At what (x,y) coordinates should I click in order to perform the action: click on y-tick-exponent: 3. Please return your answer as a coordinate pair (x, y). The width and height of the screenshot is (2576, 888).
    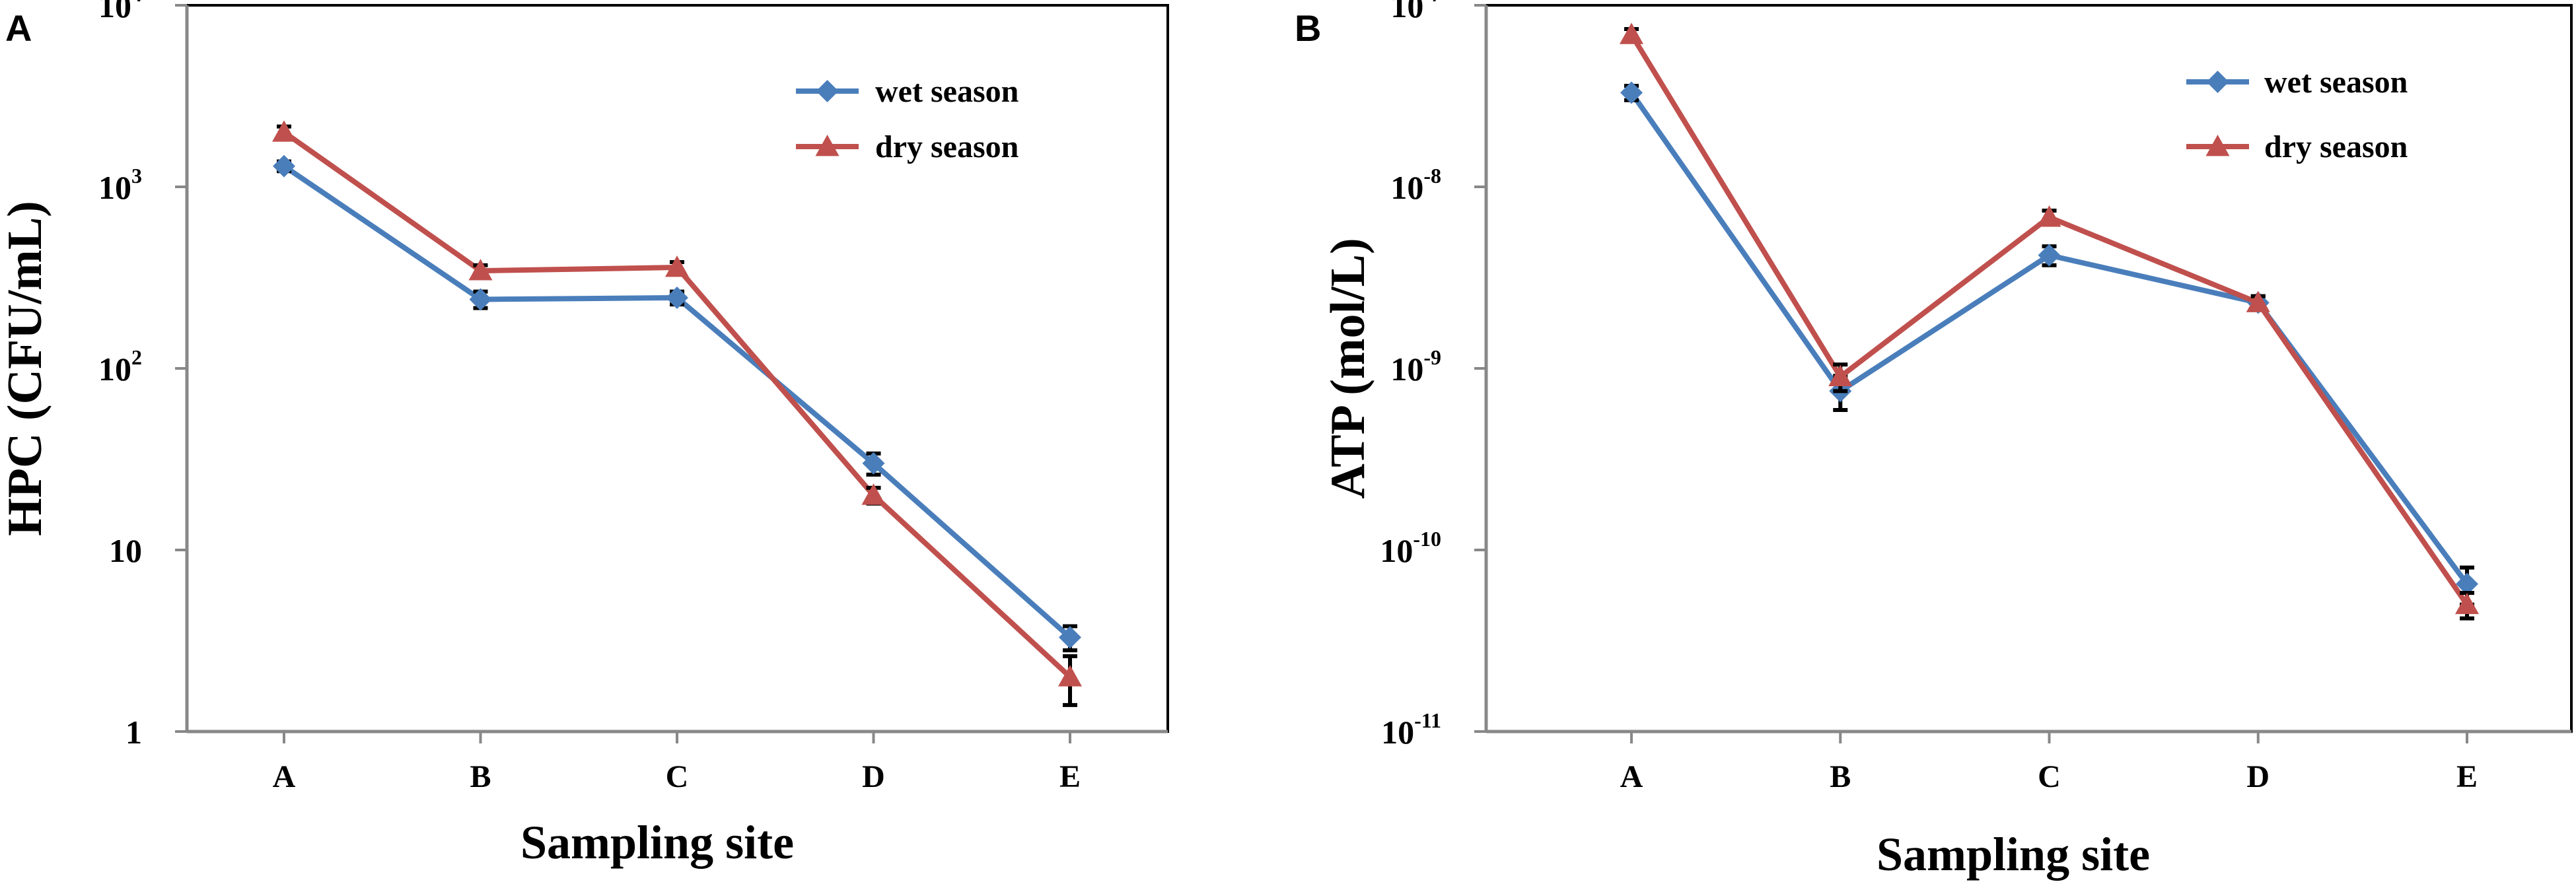
    Looking at the image, I should click on (137, 176).